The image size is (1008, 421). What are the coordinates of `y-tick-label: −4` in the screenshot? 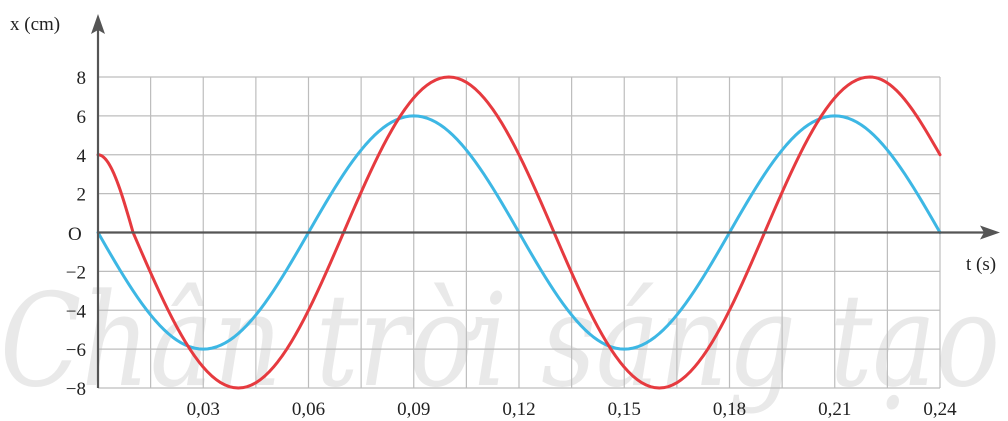 It's located at (76, 311).